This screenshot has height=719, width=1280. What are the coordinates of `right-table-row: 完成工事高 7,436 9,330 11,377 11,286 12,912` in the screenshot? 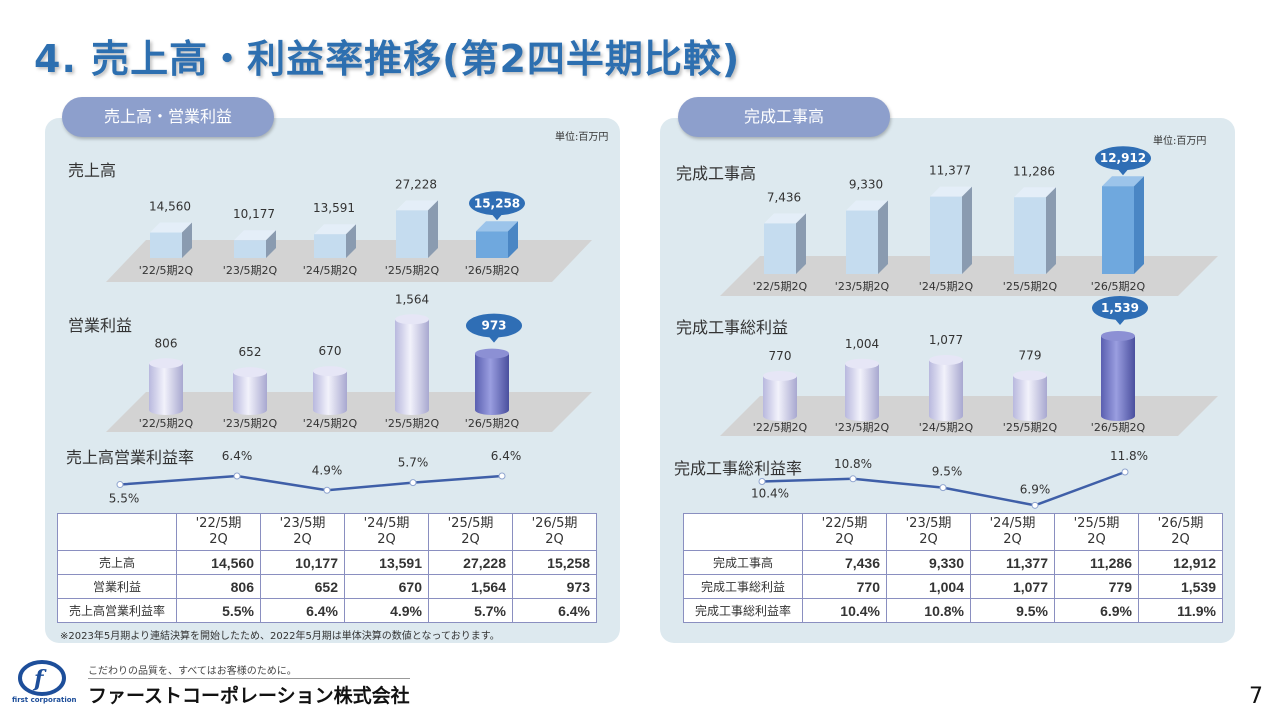 It's located at (953, 562).